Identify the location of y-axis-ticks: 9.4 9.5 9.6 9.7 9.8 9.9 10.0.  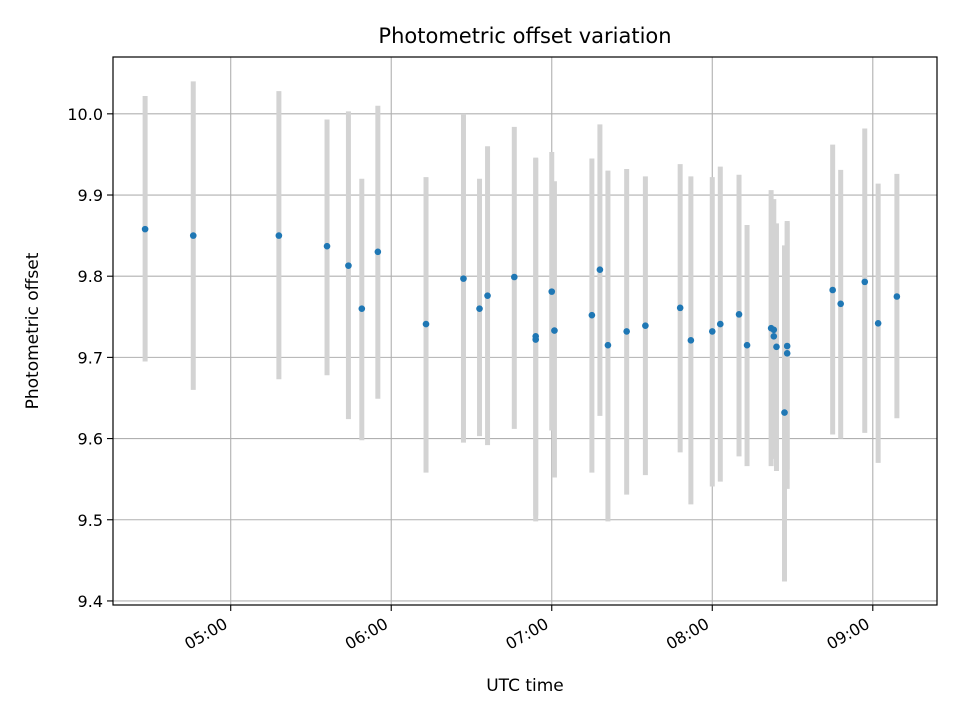
(90, 358).